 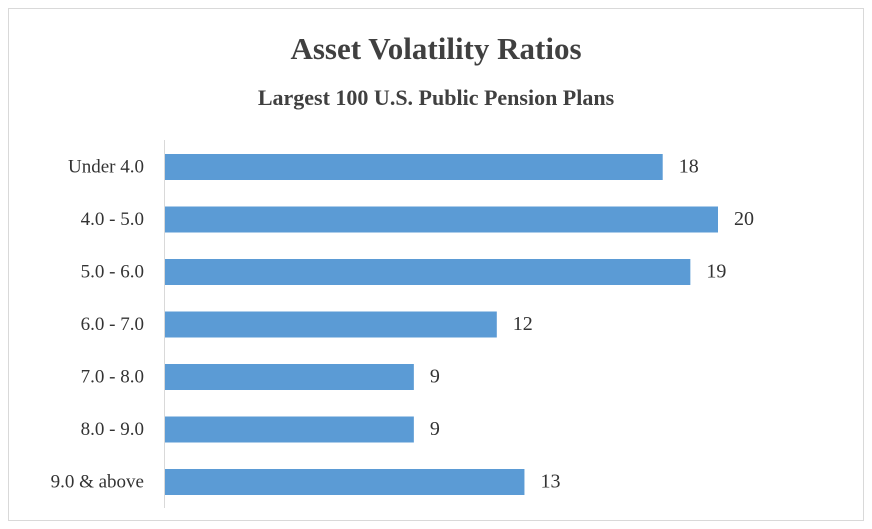 What do you see at coordinates (550, 482) in the screenshot?
I see `data-label: 13` at bounding box center [550, 482].